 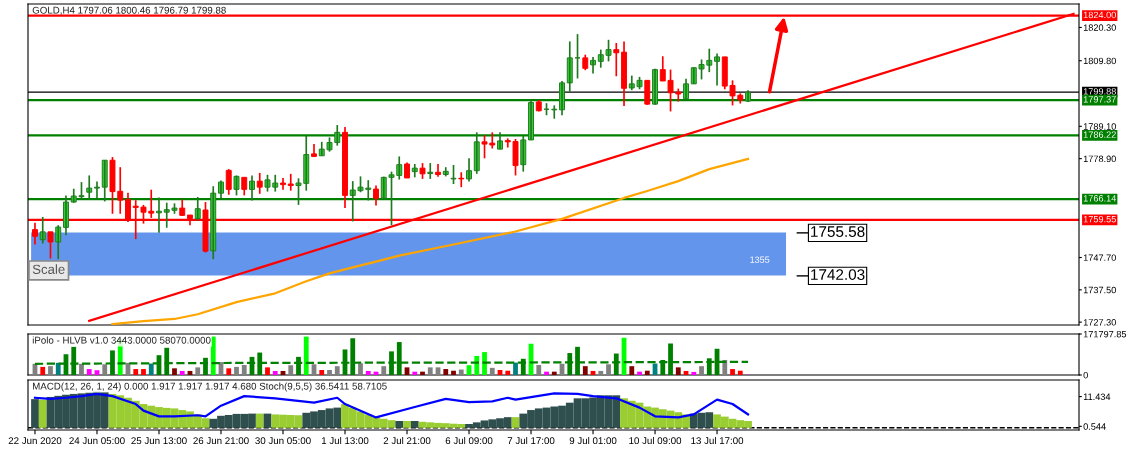 I want to click on y-tick-label: 171797.85, so click(x=1105, y=334).